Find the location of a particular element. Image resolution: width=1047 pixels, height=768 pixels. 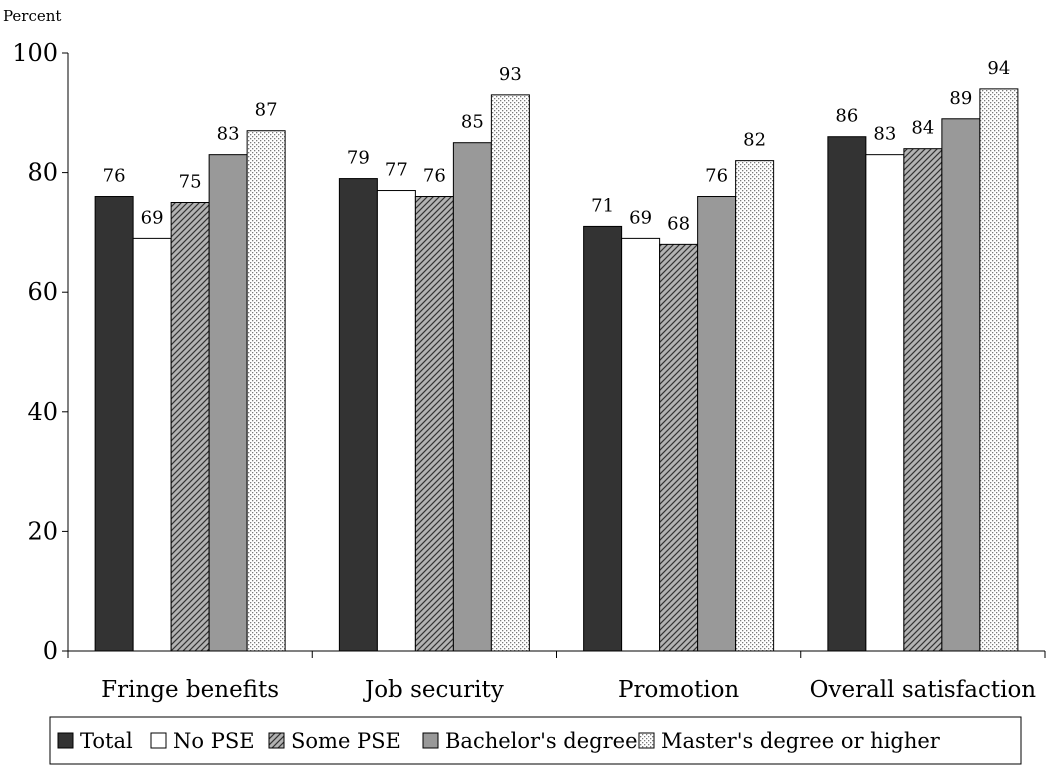

data-label: 89 is located at coordinates (960, 98).